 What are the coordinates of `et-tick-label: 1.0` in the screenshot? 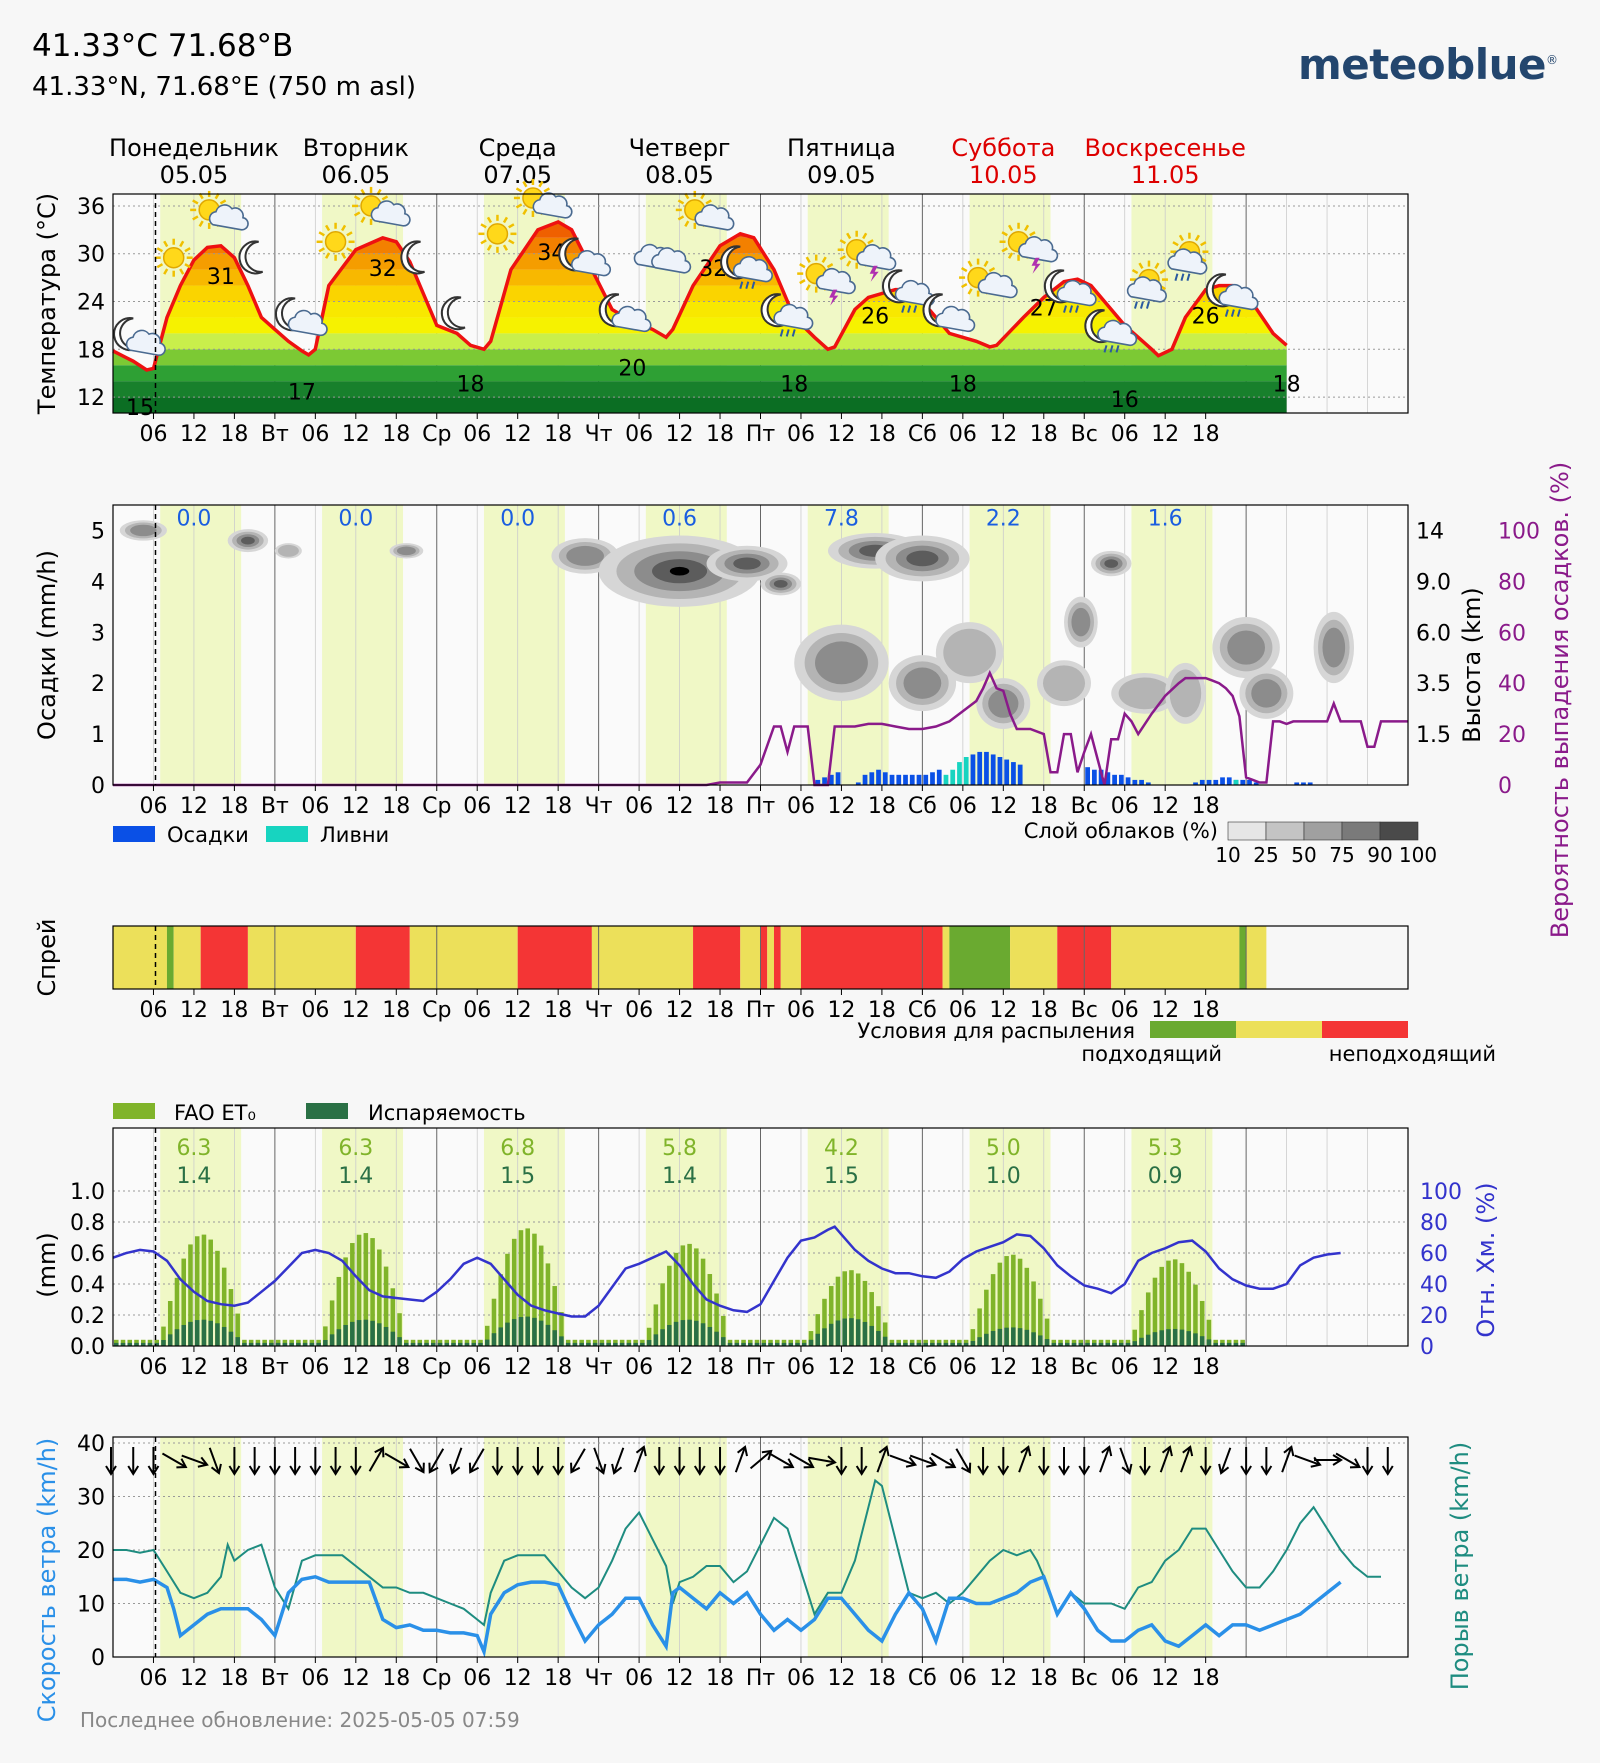 It's located at (87, 1192).